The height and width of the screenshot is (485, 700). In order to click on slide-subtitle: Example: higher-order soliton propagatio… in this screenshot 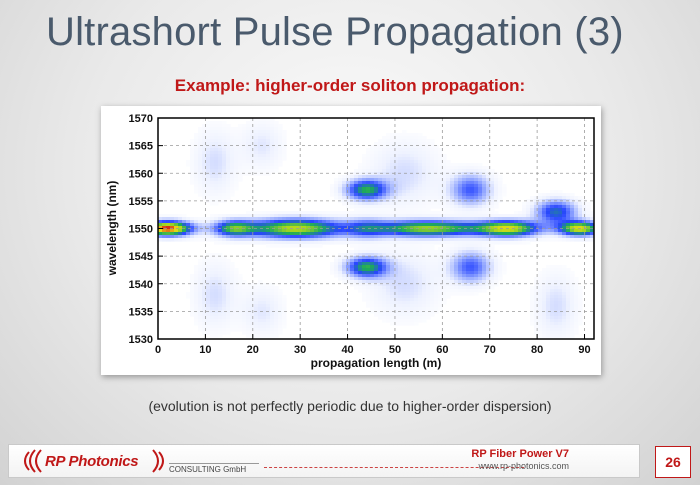, I will do `click(350, 85)`.